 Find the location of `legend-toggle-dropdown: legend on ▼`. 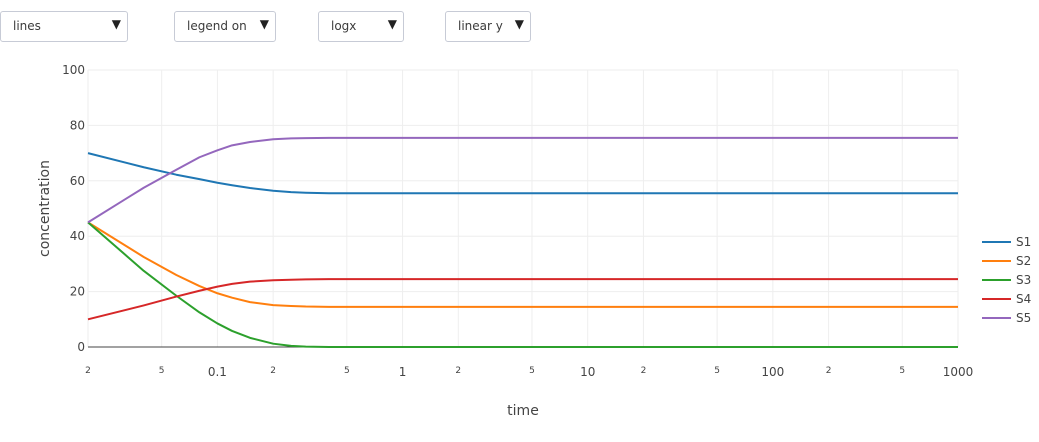

legend-toggle-dropdown: legend on ▼ is located at coordinates (225, 26).